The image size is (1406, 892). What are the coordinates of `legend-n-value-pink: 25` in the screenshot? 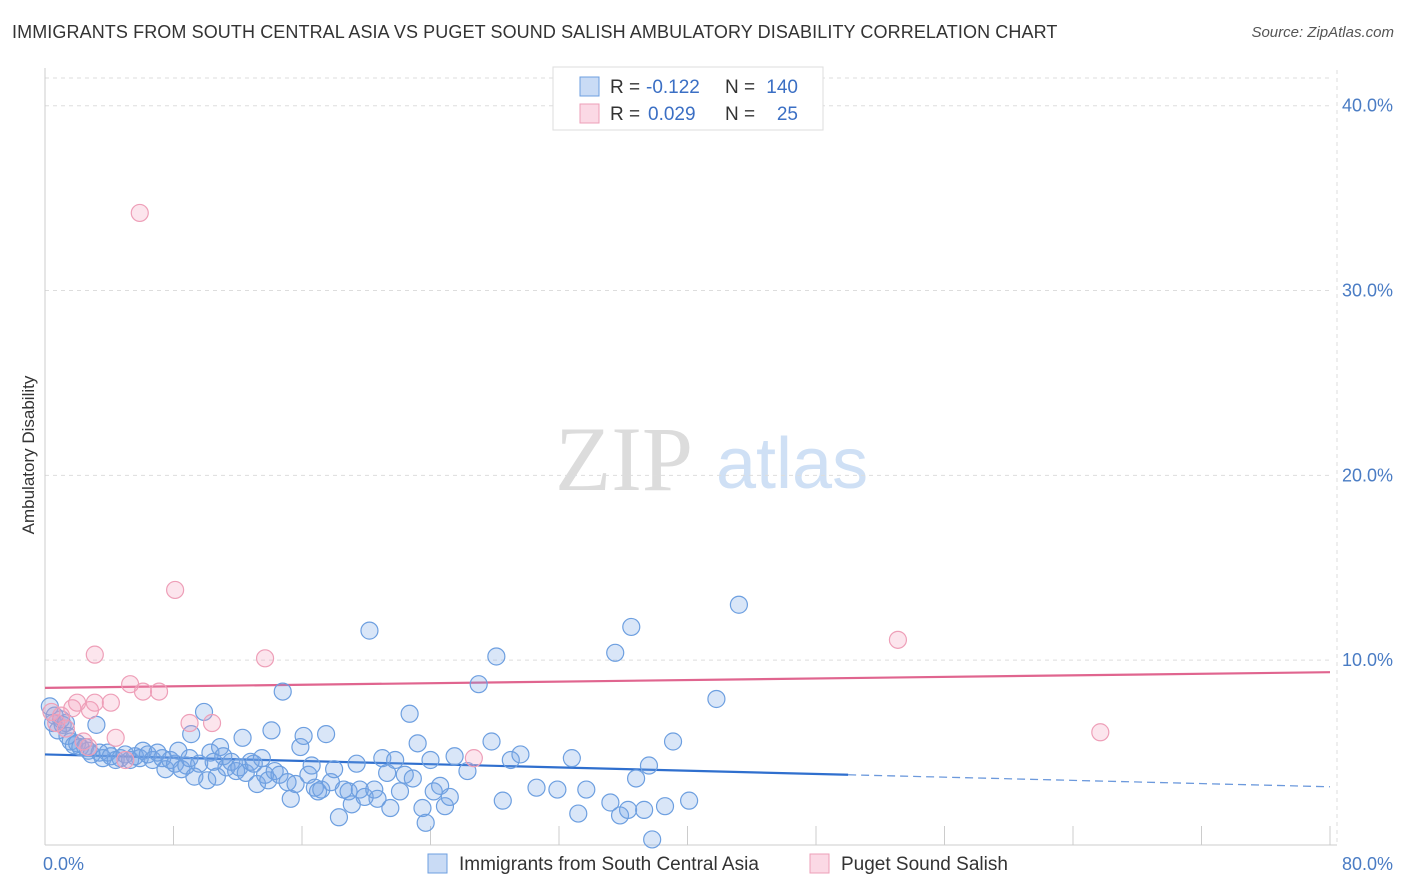 It's located at (787, 114).